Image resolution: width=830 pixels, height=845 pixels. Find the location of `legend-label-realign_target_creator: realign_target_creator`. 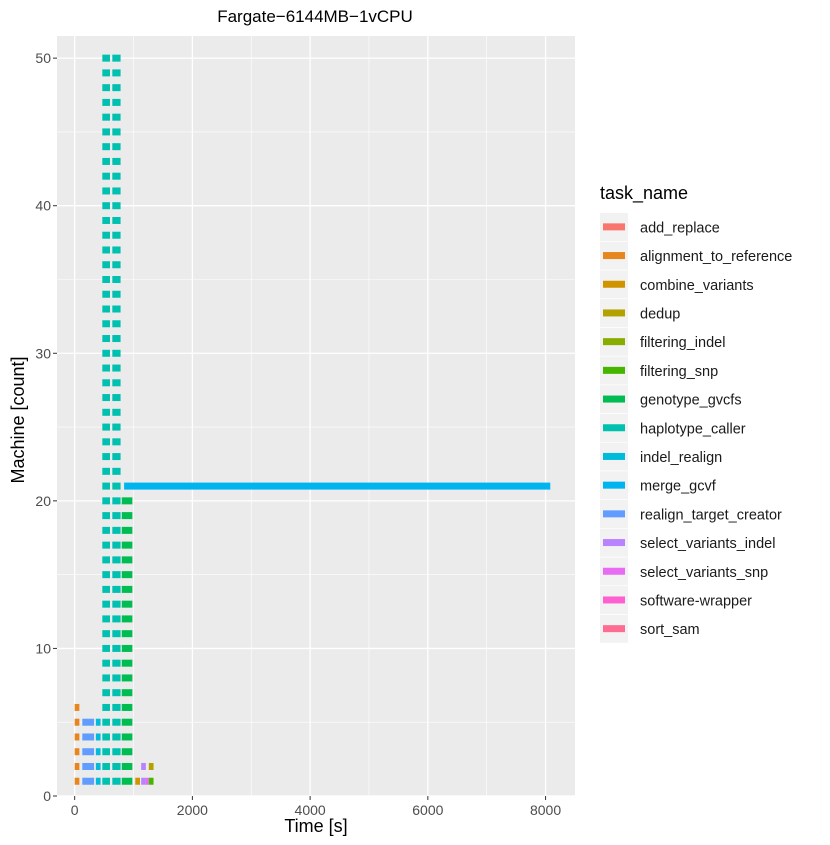

legend-label-realign_target_creator: realign_target_creator is located at coordinates (711, 515).